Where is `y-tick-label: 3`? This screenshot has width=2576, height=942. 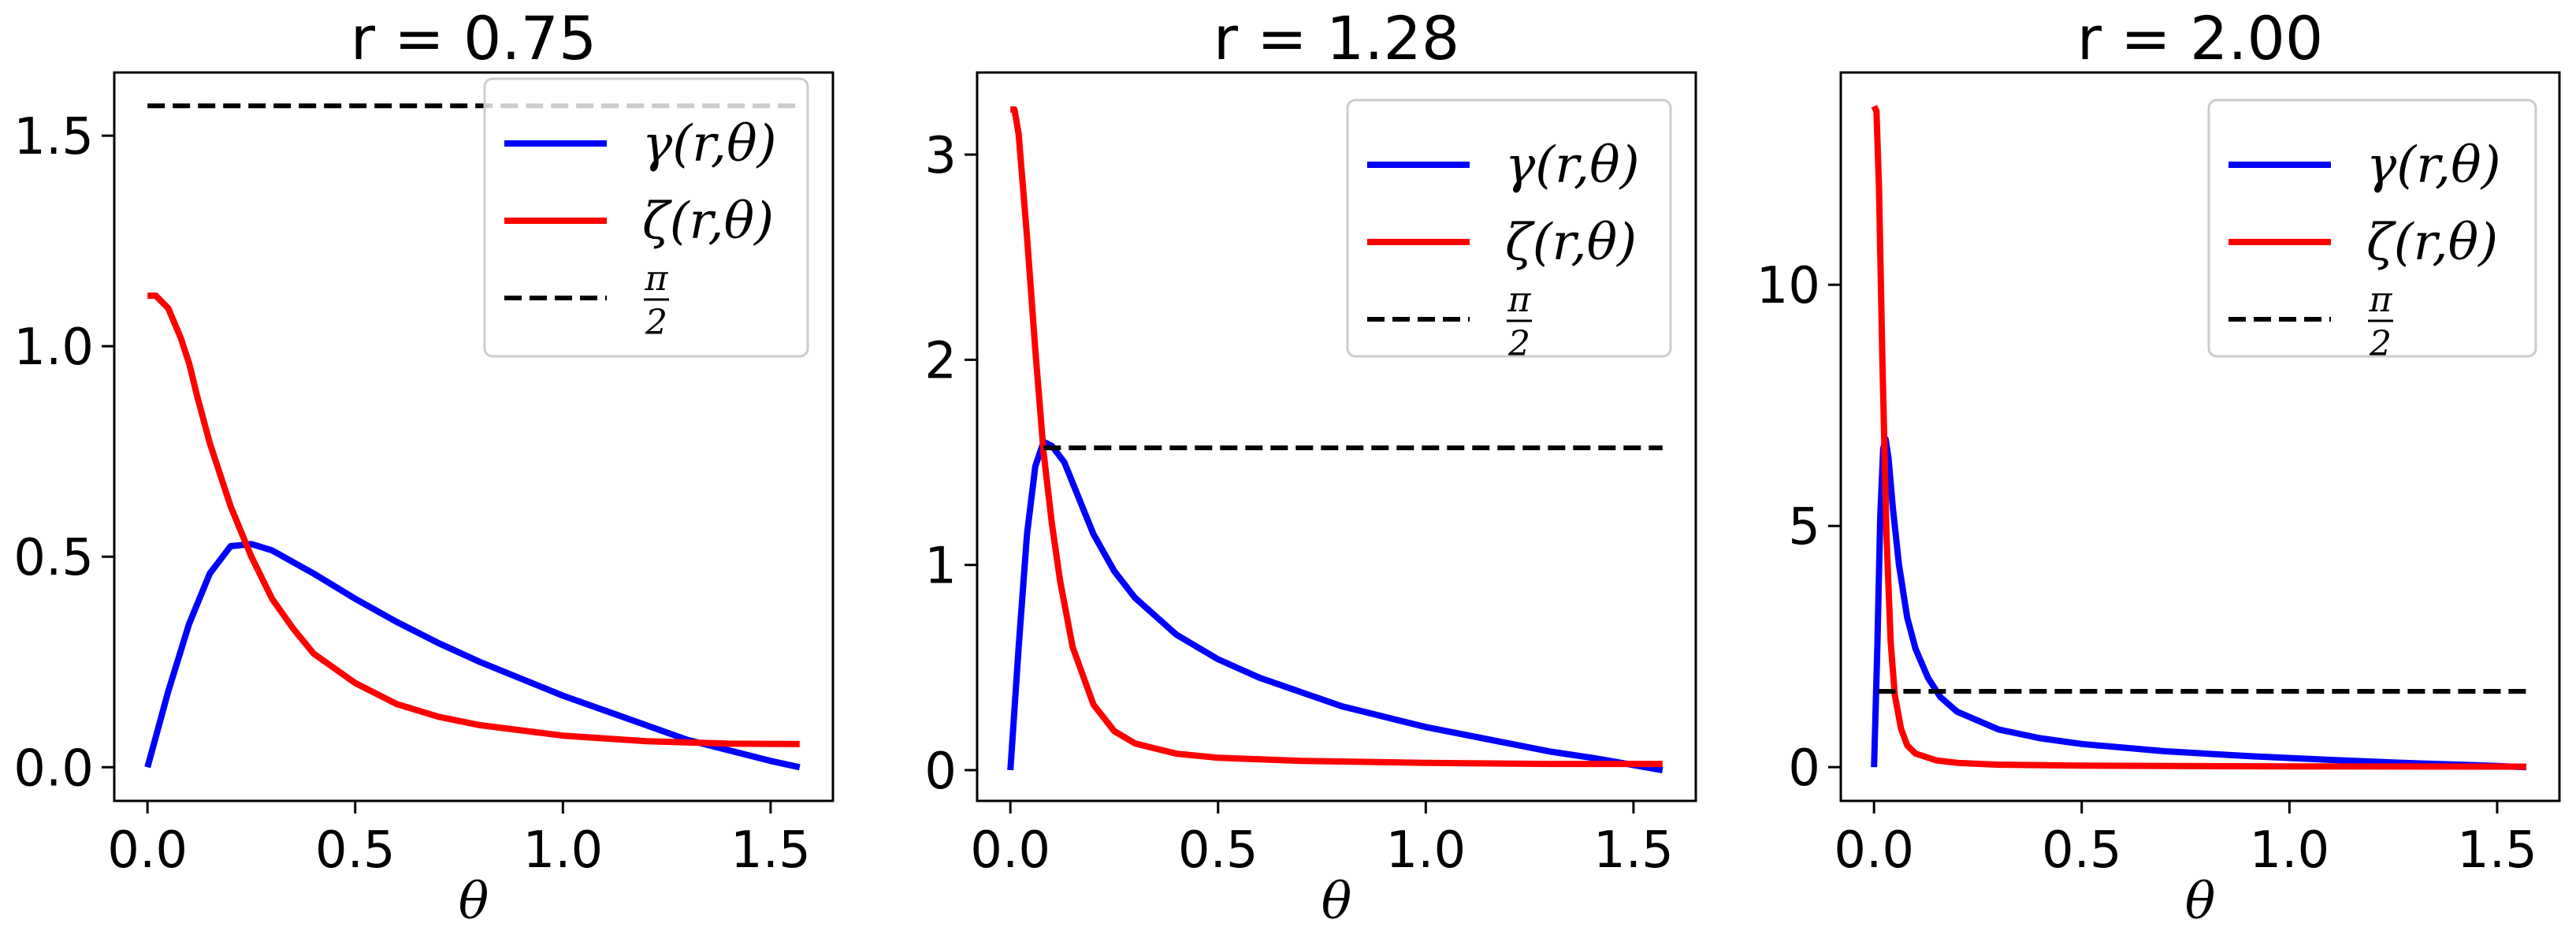
y-tick-label: 3 is located at coordinates (940, 156).